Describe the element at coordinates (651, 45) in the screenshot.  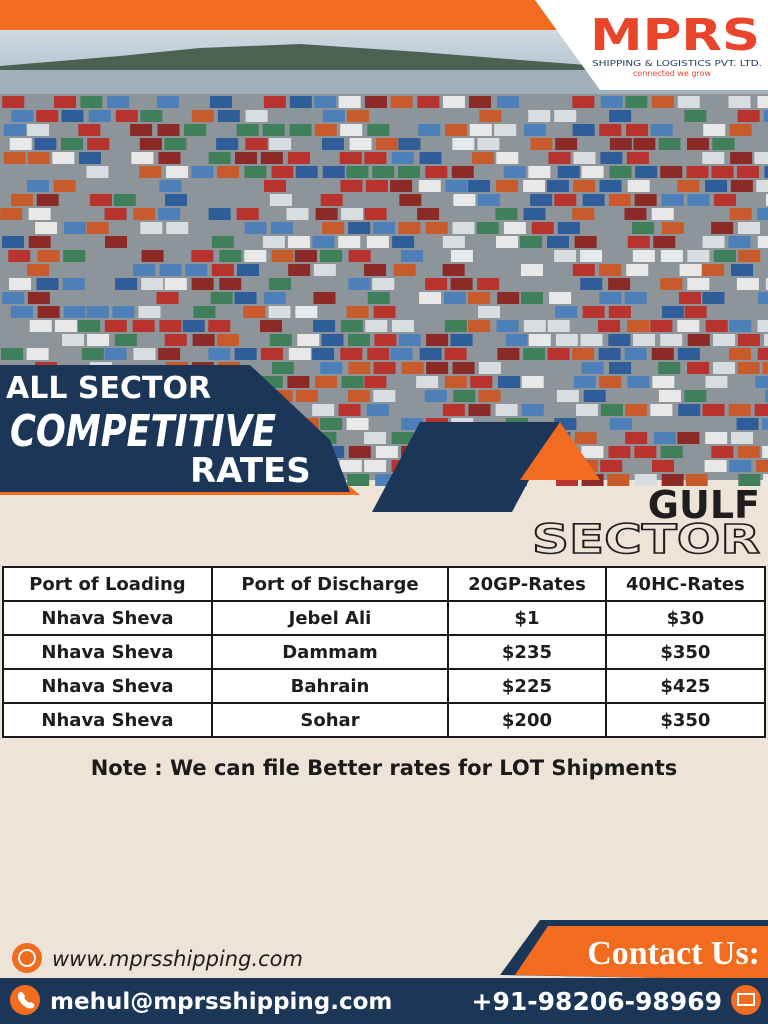
I see `logo-panel` at that location.